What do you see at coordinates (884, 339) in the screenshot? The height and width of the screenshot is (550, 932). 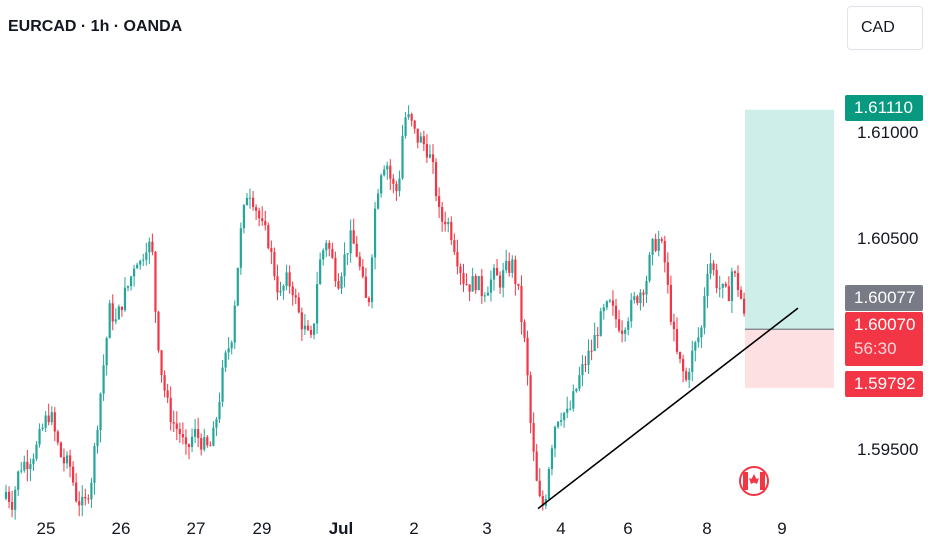 I see `current-price-tag: 1.60070 56:30` at bounding box center [884, 339].